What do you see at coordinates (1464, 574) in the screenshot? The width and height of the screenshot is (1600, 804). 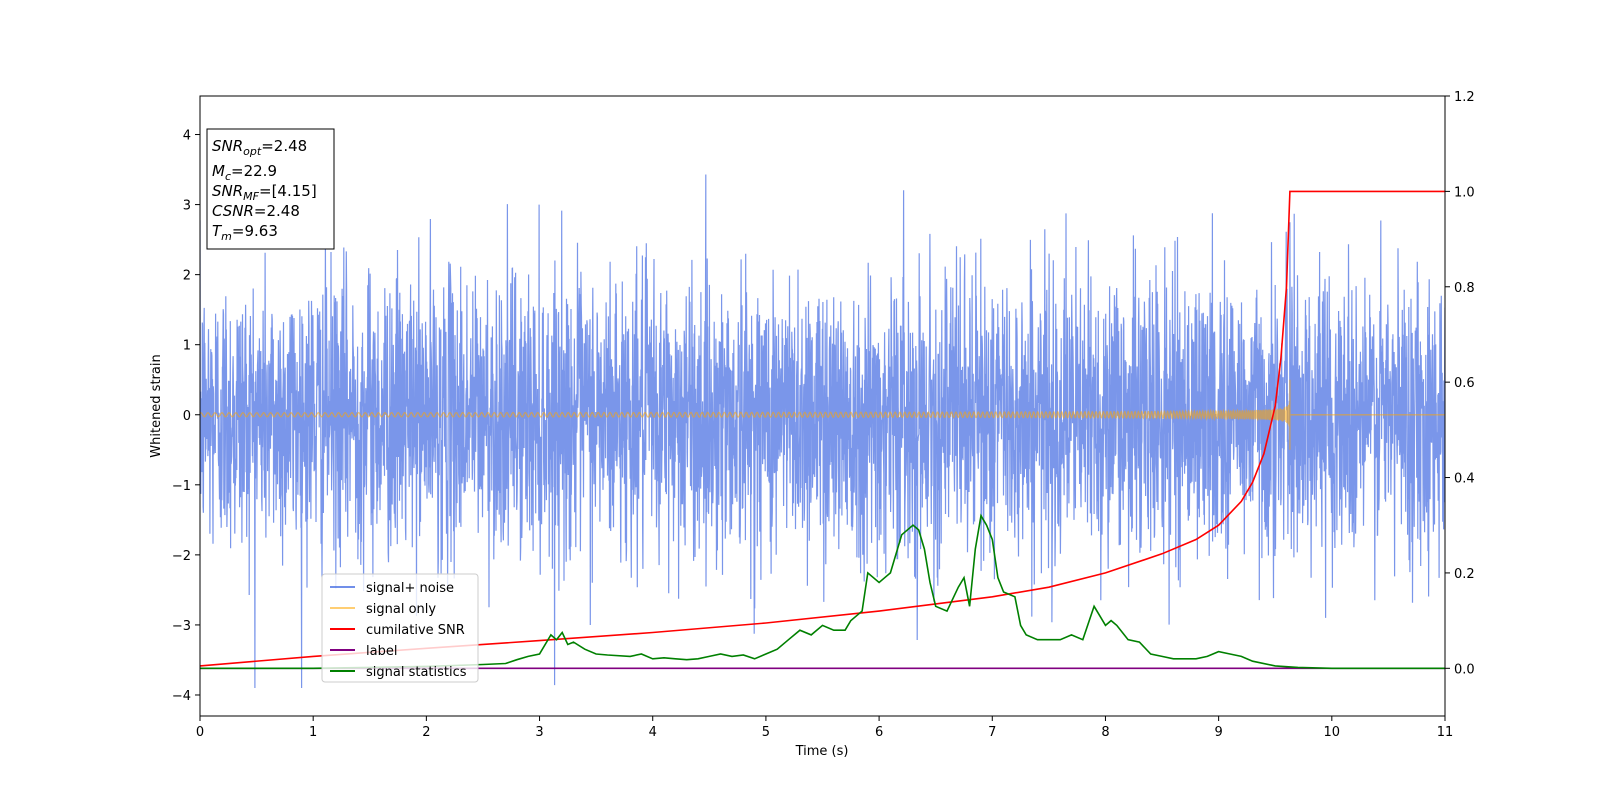 I see `y2-tick-label: 0.2` at bounding box center [1464, 574].